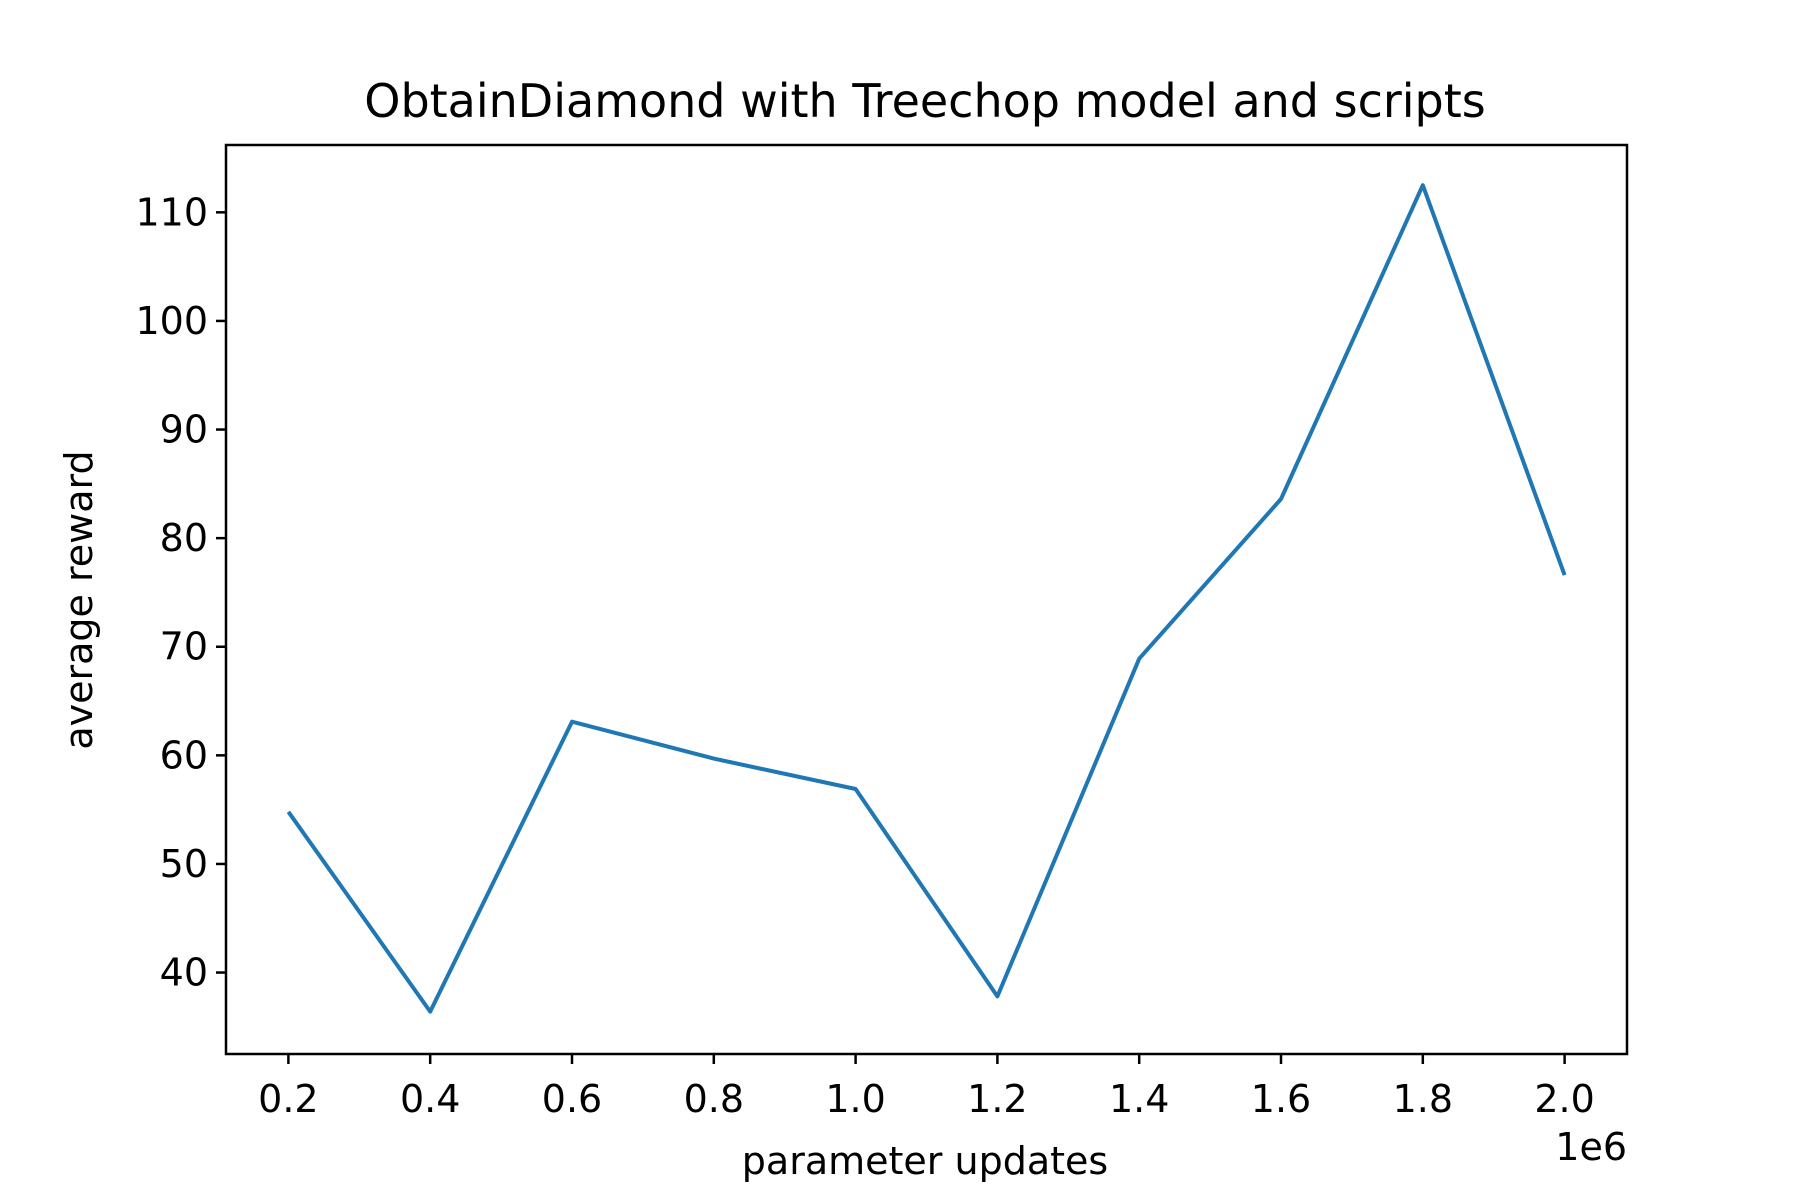 This screenshot has height=1204, width=1800. What do you see at coordinates (79, 599) in the screenshot?
I see `y-axis-label: average reward` at bounding box center [79, 599].